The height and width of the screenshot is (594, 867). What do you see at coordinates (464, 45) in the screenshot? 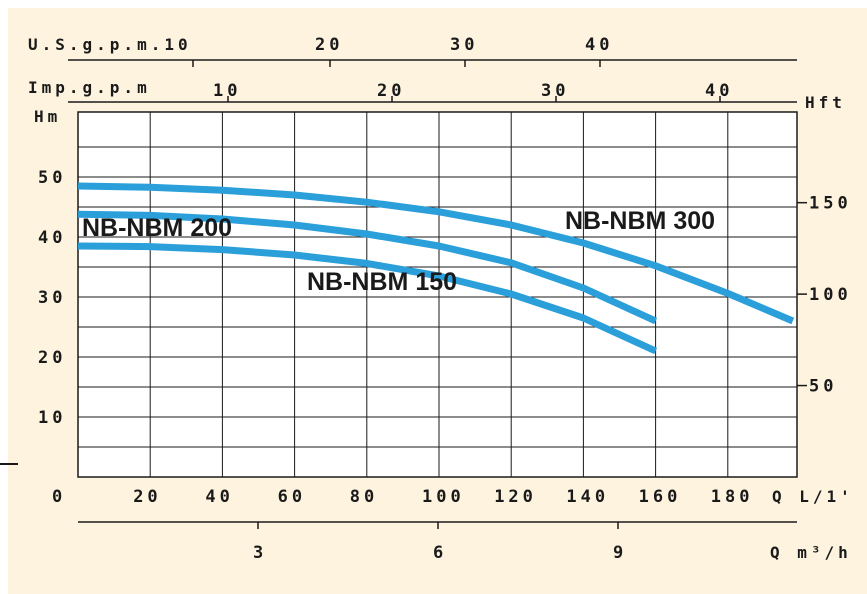
I see `usgpm-tick-label: 30` at bounding box center [464, 45].